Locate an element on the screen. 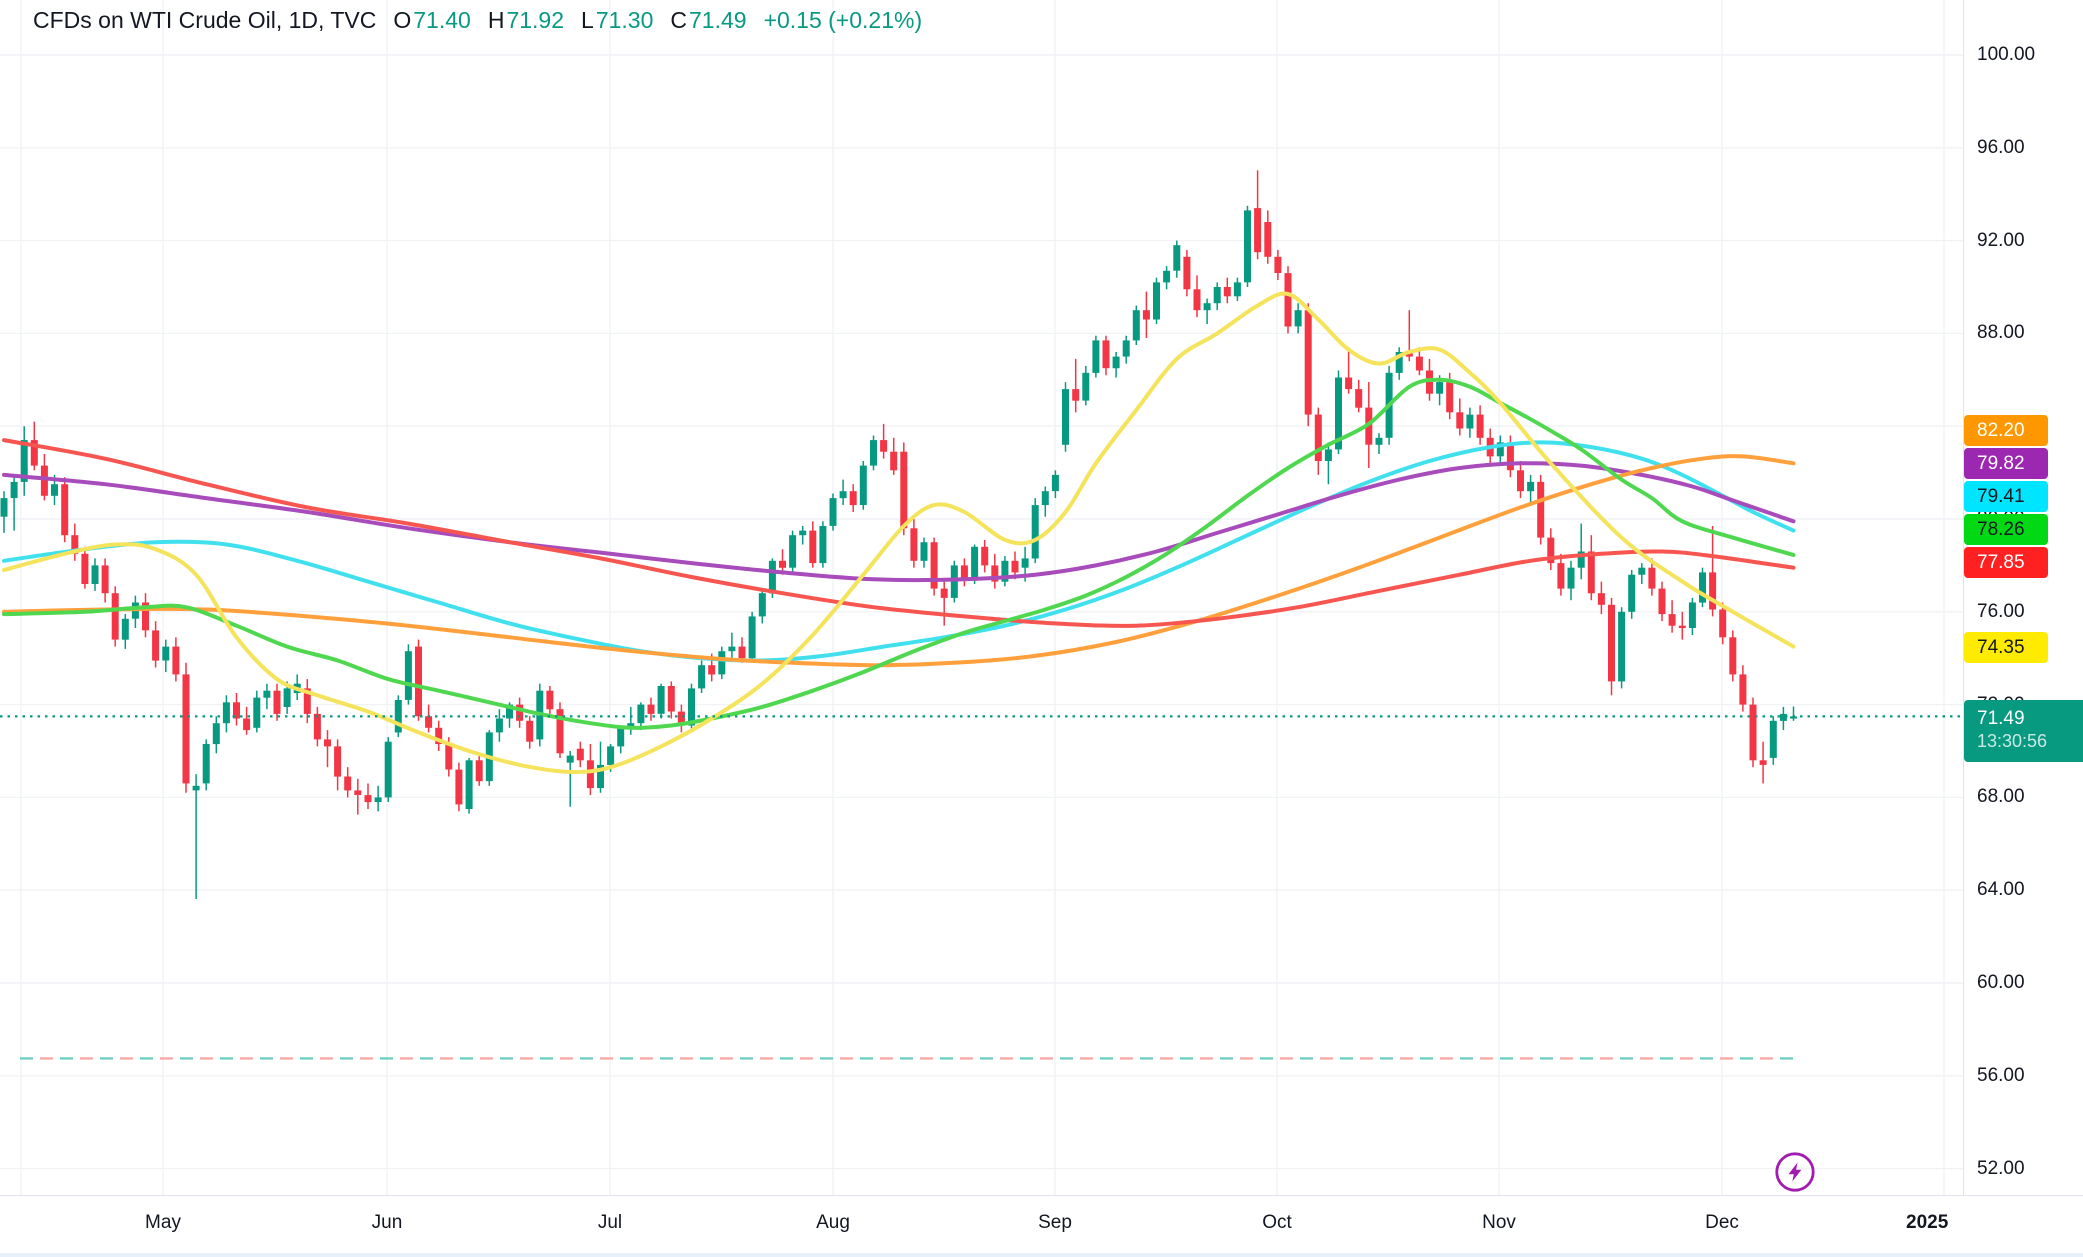 The height and width of the screenshot is (1257, 2083). ma-badge-orange: 82.20 is located at coordinates (2006, 430).